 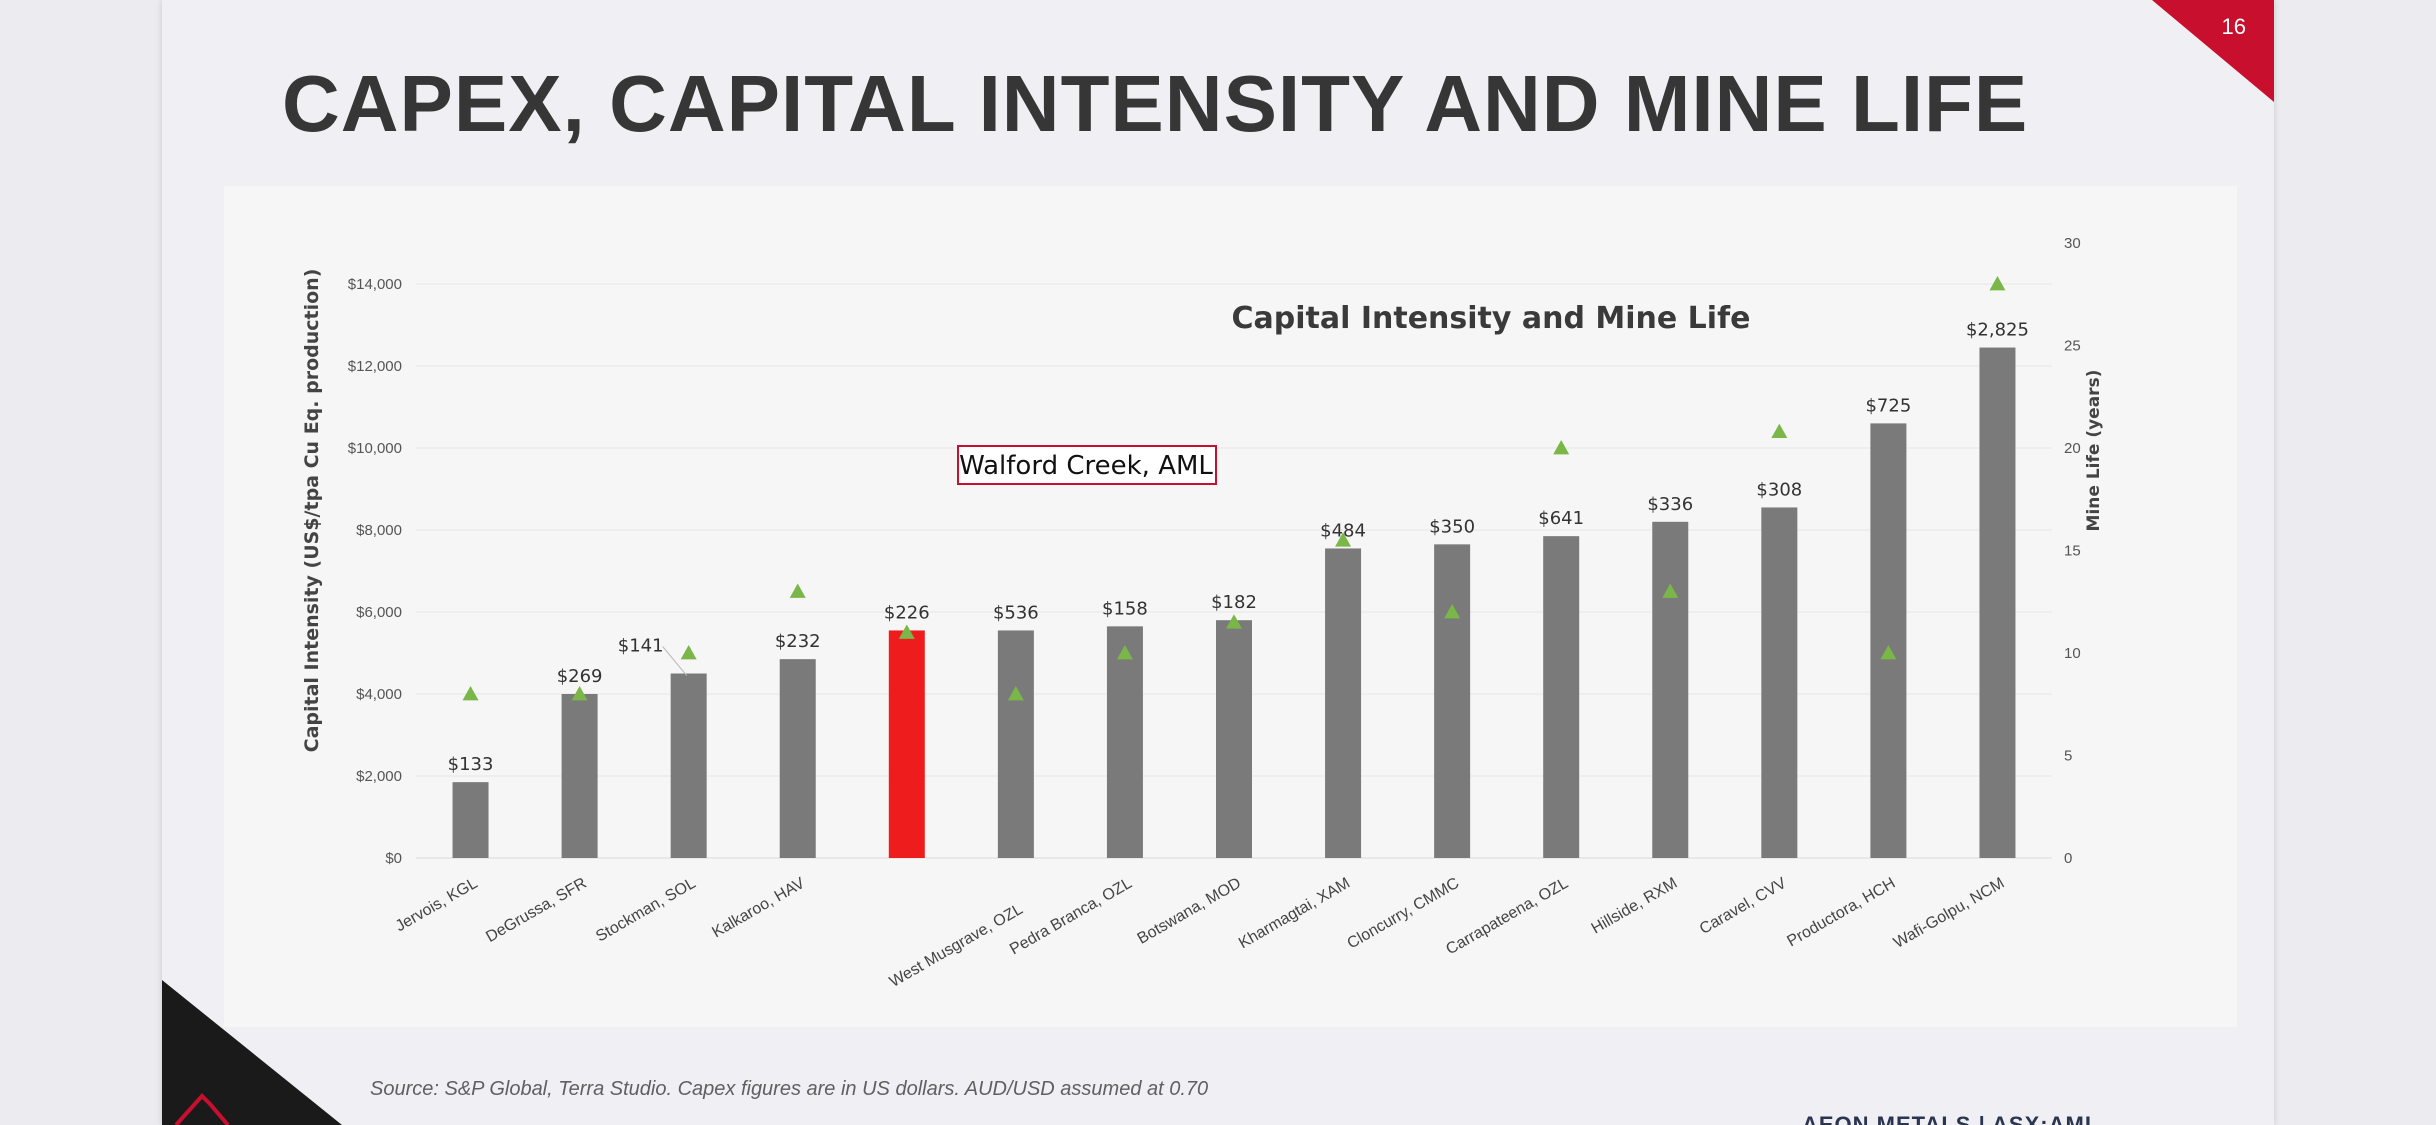 What do you see at coordinates (1189, 911) in the screenshot?
I see `x-tick-label: Botswana, MOD` at bounding box center [1189, 911].